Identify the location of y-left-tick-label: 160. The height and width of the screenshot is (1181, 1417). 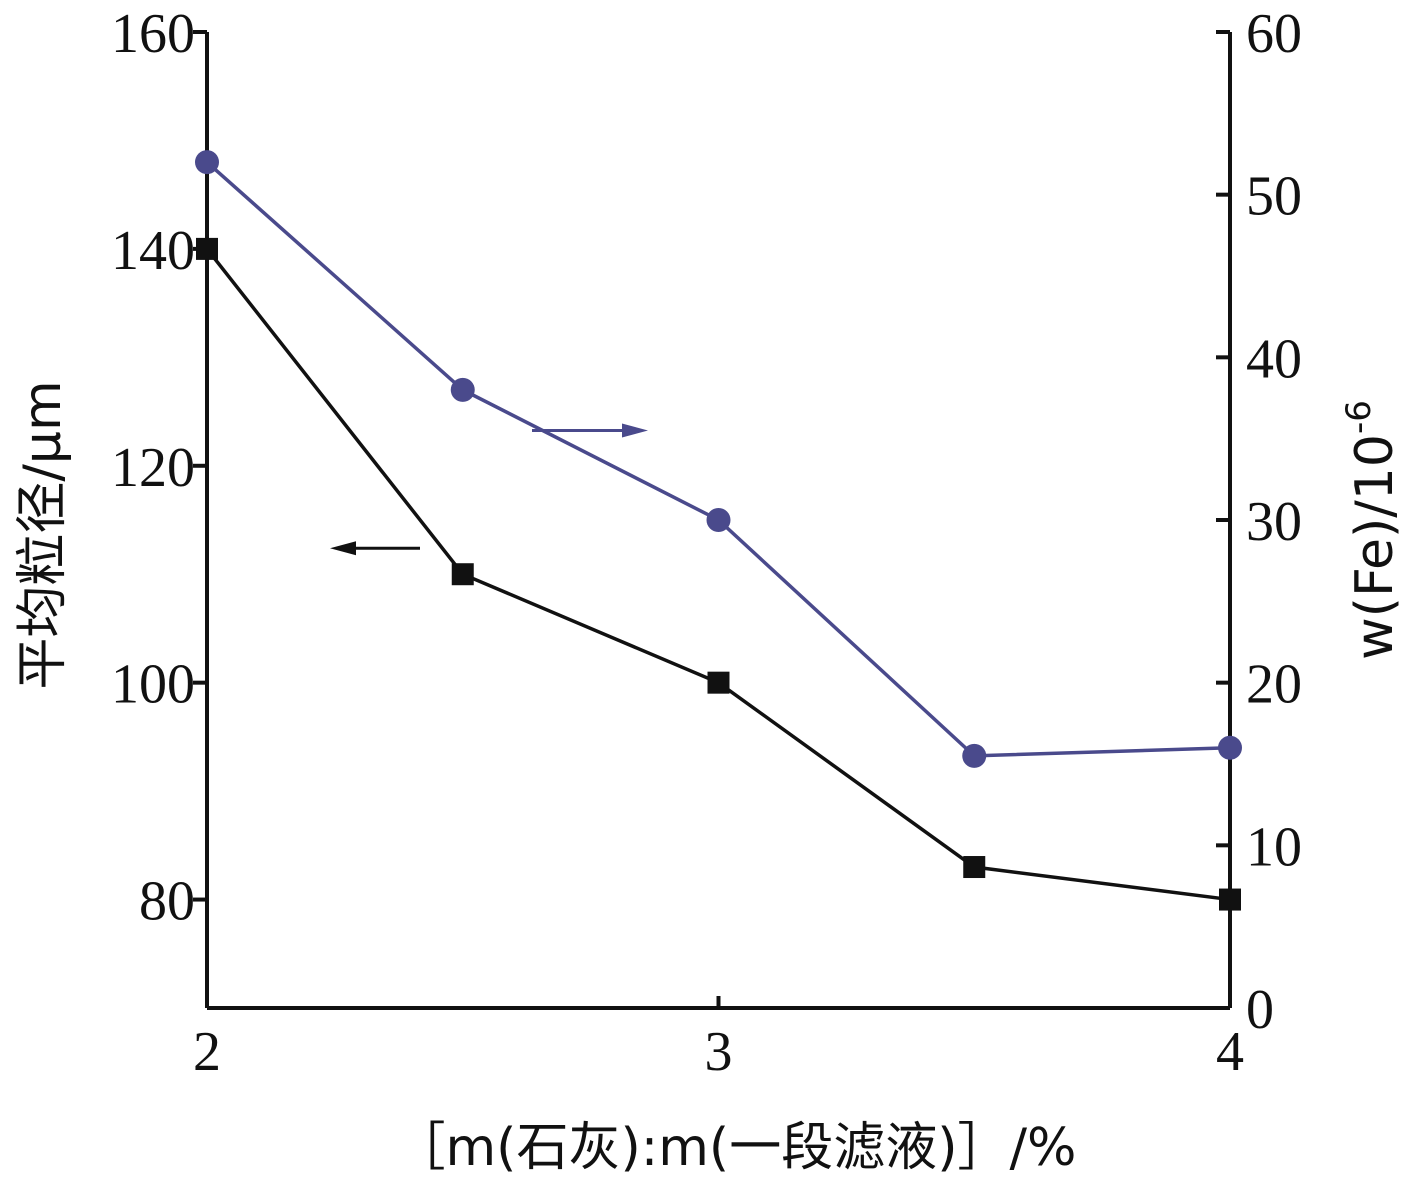
(153, 34).